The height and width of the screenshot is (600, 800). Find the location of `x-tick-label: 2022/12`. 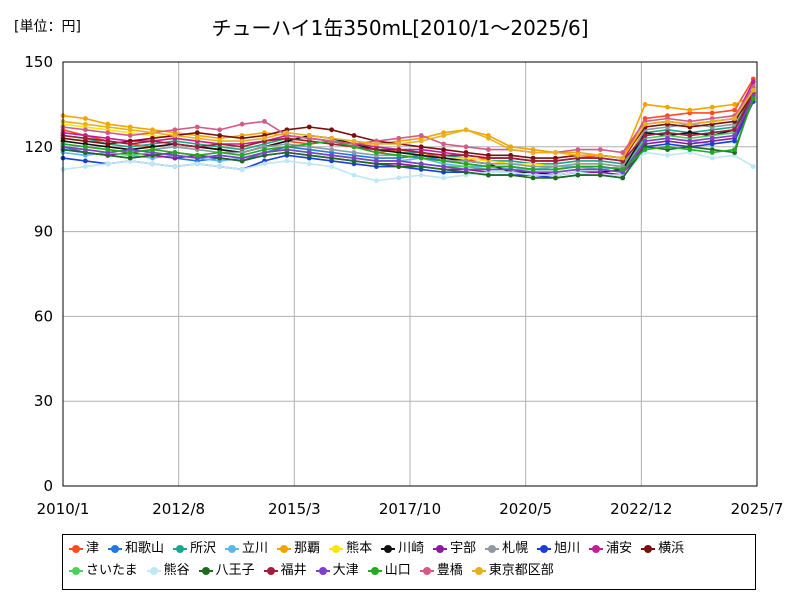

x-tick-label: 2022/12 is located at coordinates (641, 509).